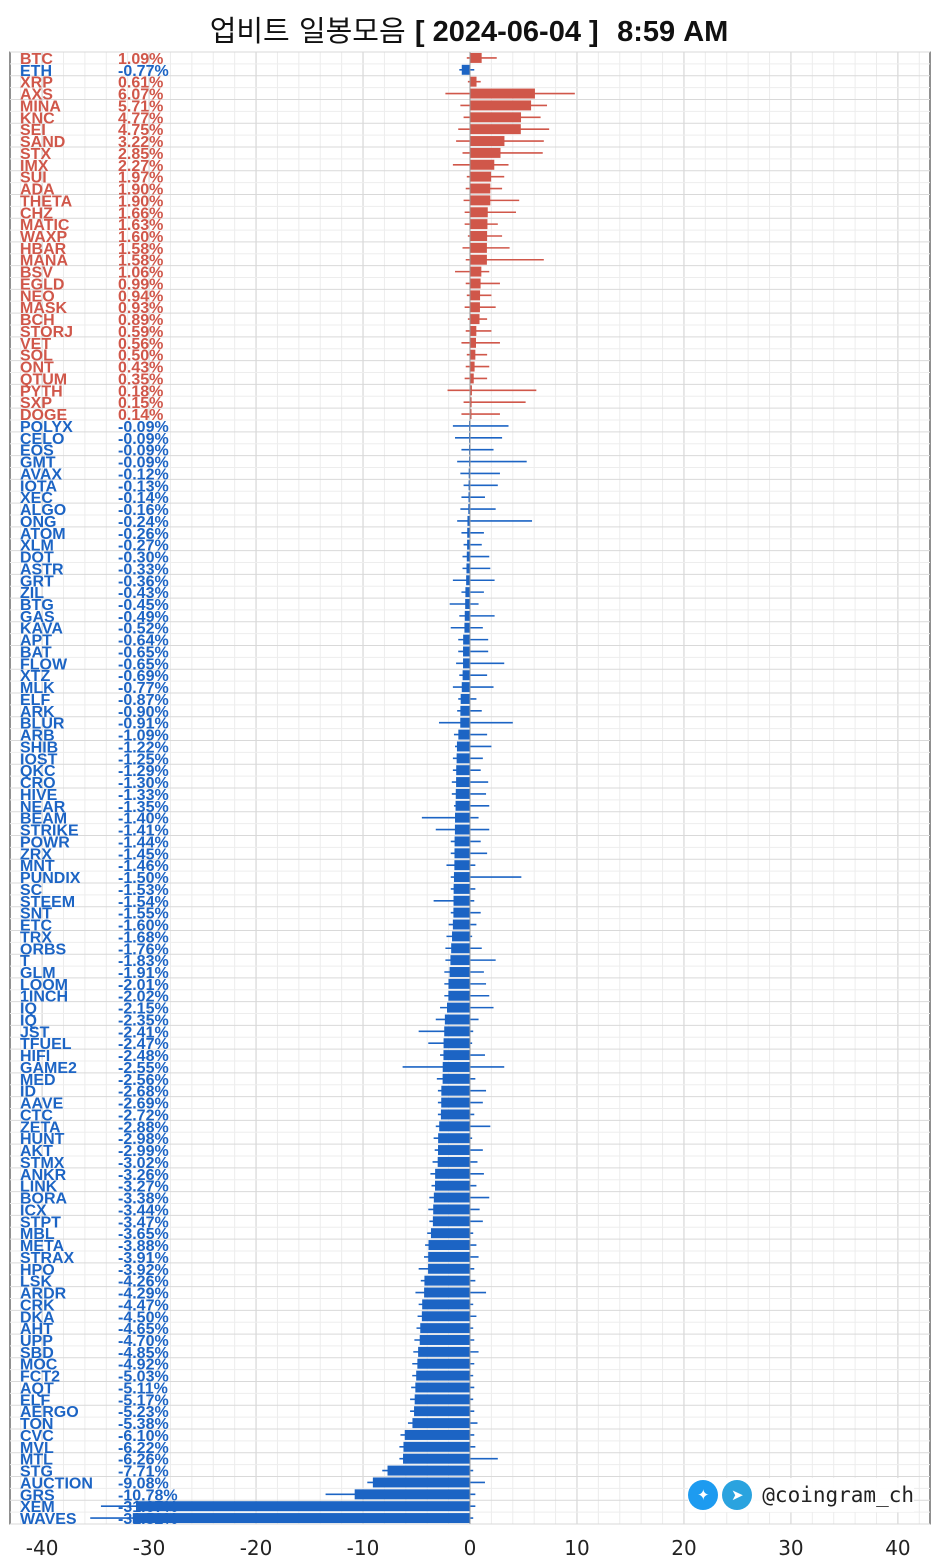 Image resolution: width=938 pixels, height=1563 pixels. Describe the element at coordinates (143, 771) in the screenshot. I see `change-percent-label: -1.29%` at that location.